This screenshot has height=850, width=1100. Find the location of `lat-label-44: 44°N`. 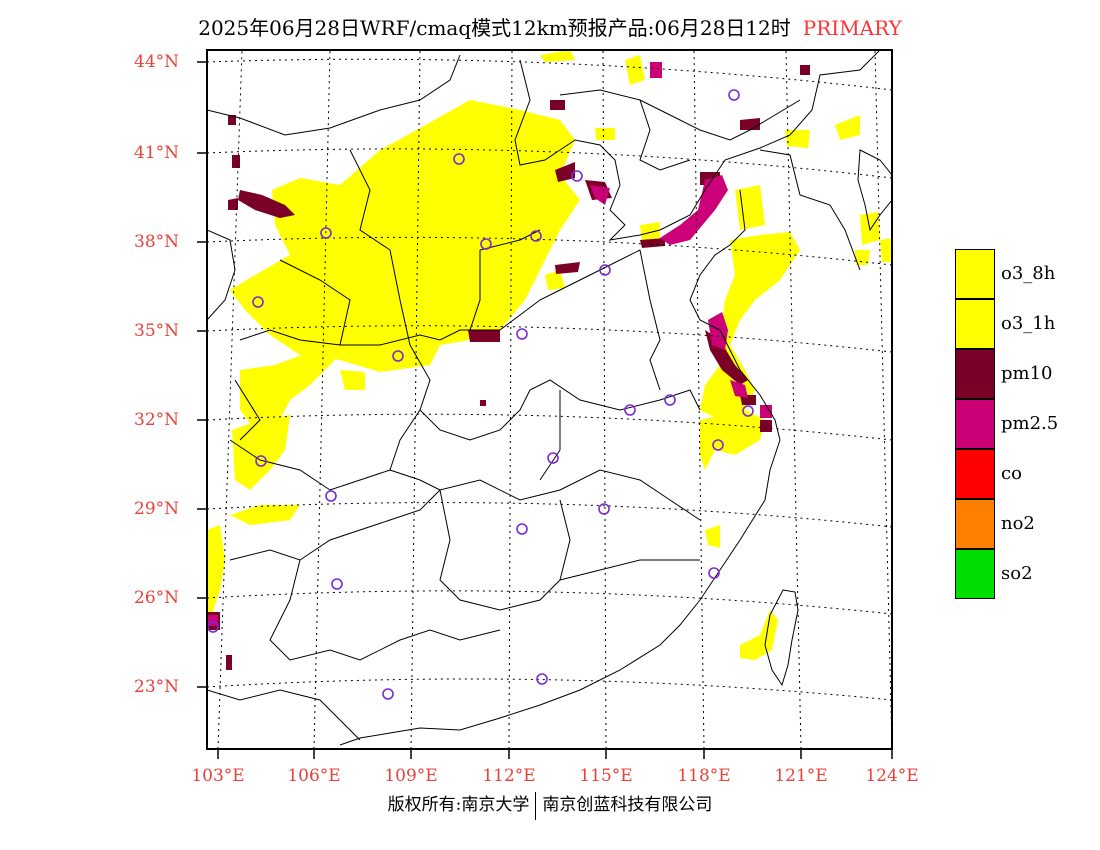

lat-label-44: 44°N is located at coordinates (157, 62).